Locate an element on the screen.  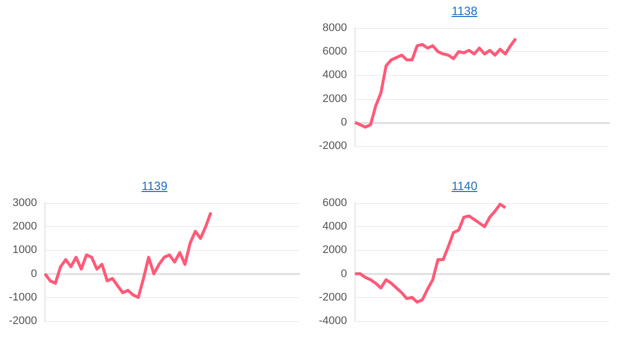
y-tick-label: 1000 is located at coordinates (24, 250).